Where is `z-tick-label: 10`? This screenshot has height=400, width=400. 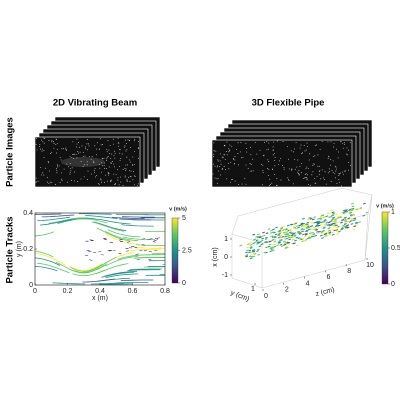 z-tick-label: 10 is located at coordinates (370, 265).